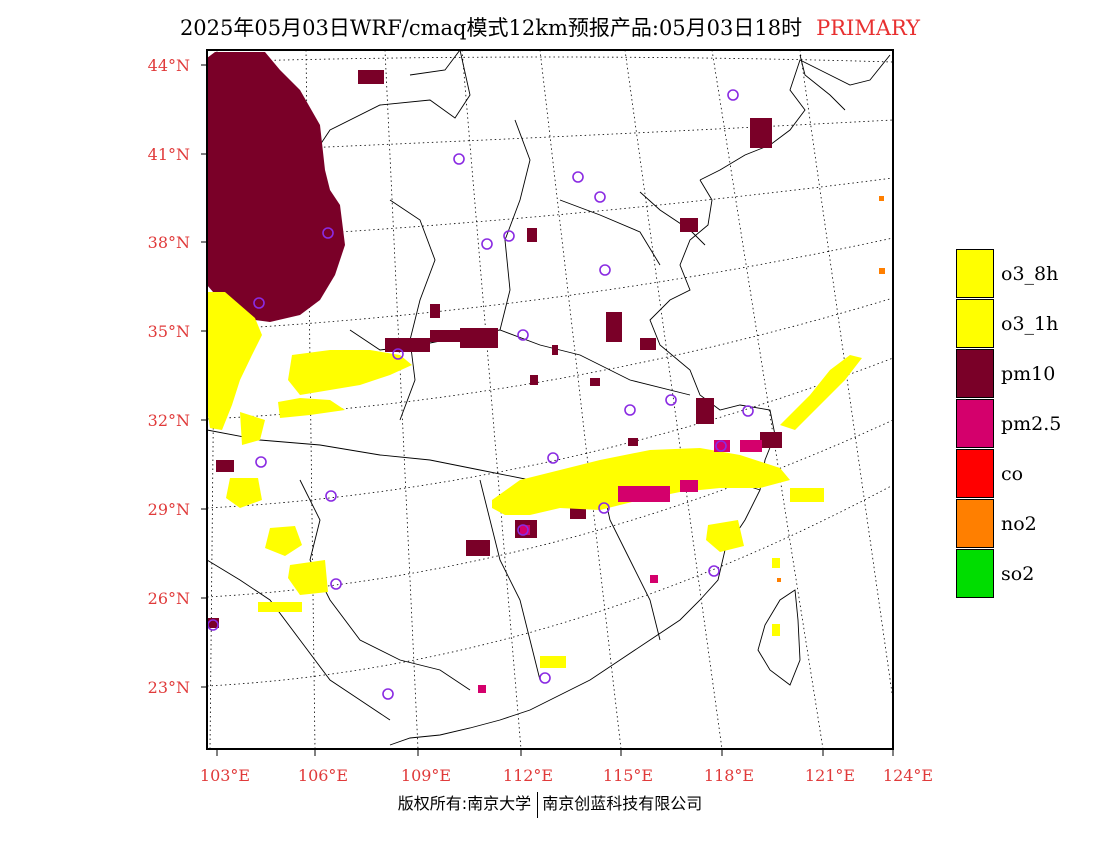 Image resolution: width=1100 pixels, height=850 pixels. Describe the element at coordinates (1012, 474) in the screenshot. I see `legend-label: co` at that location.